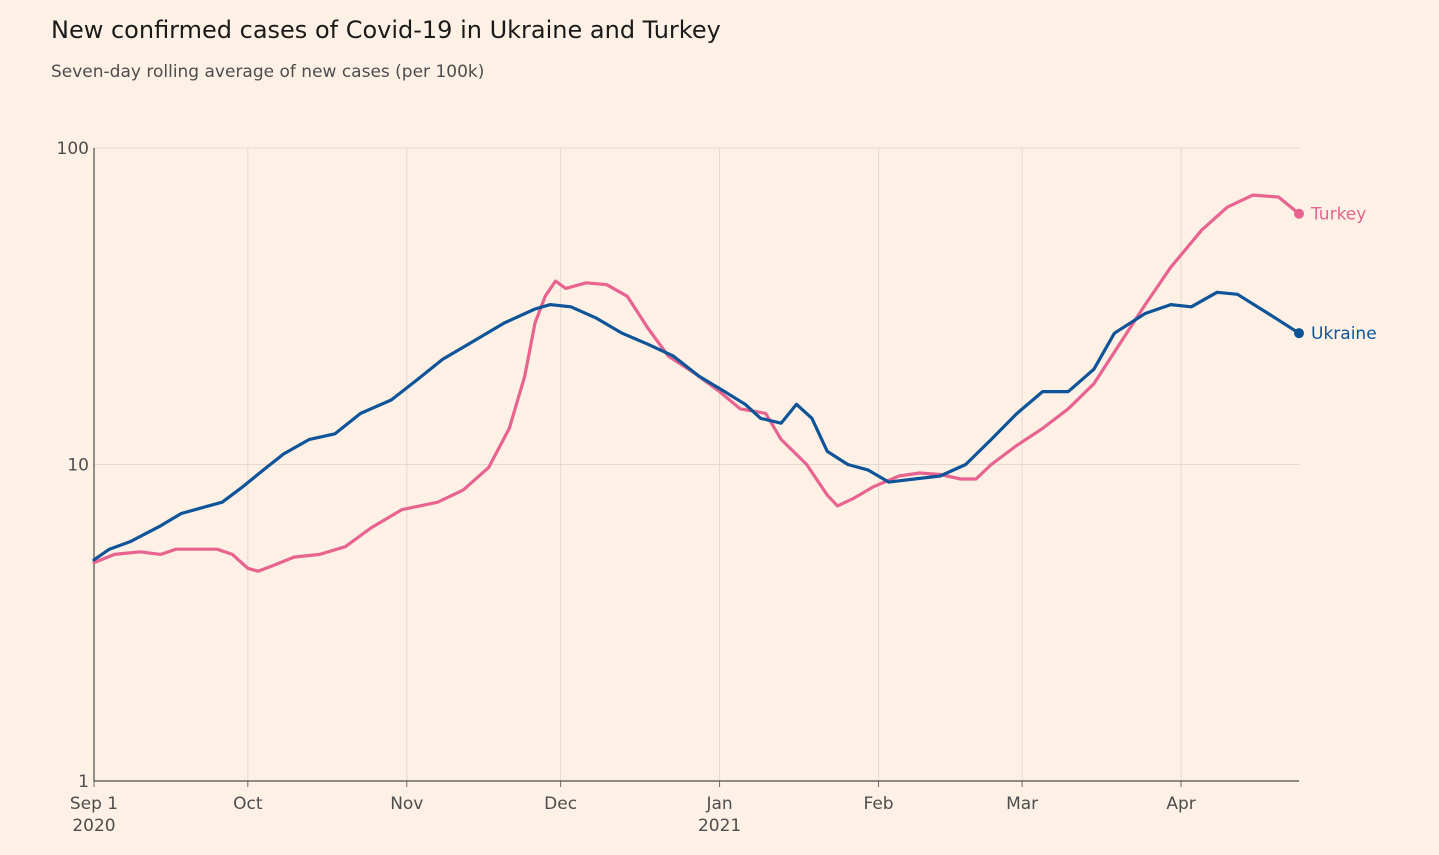 The width and height of the screenshot is (1439, 855). Describe the element at coordinates (1299, 333) in the screenshot. I see `ukraine-endpoint` at that location.